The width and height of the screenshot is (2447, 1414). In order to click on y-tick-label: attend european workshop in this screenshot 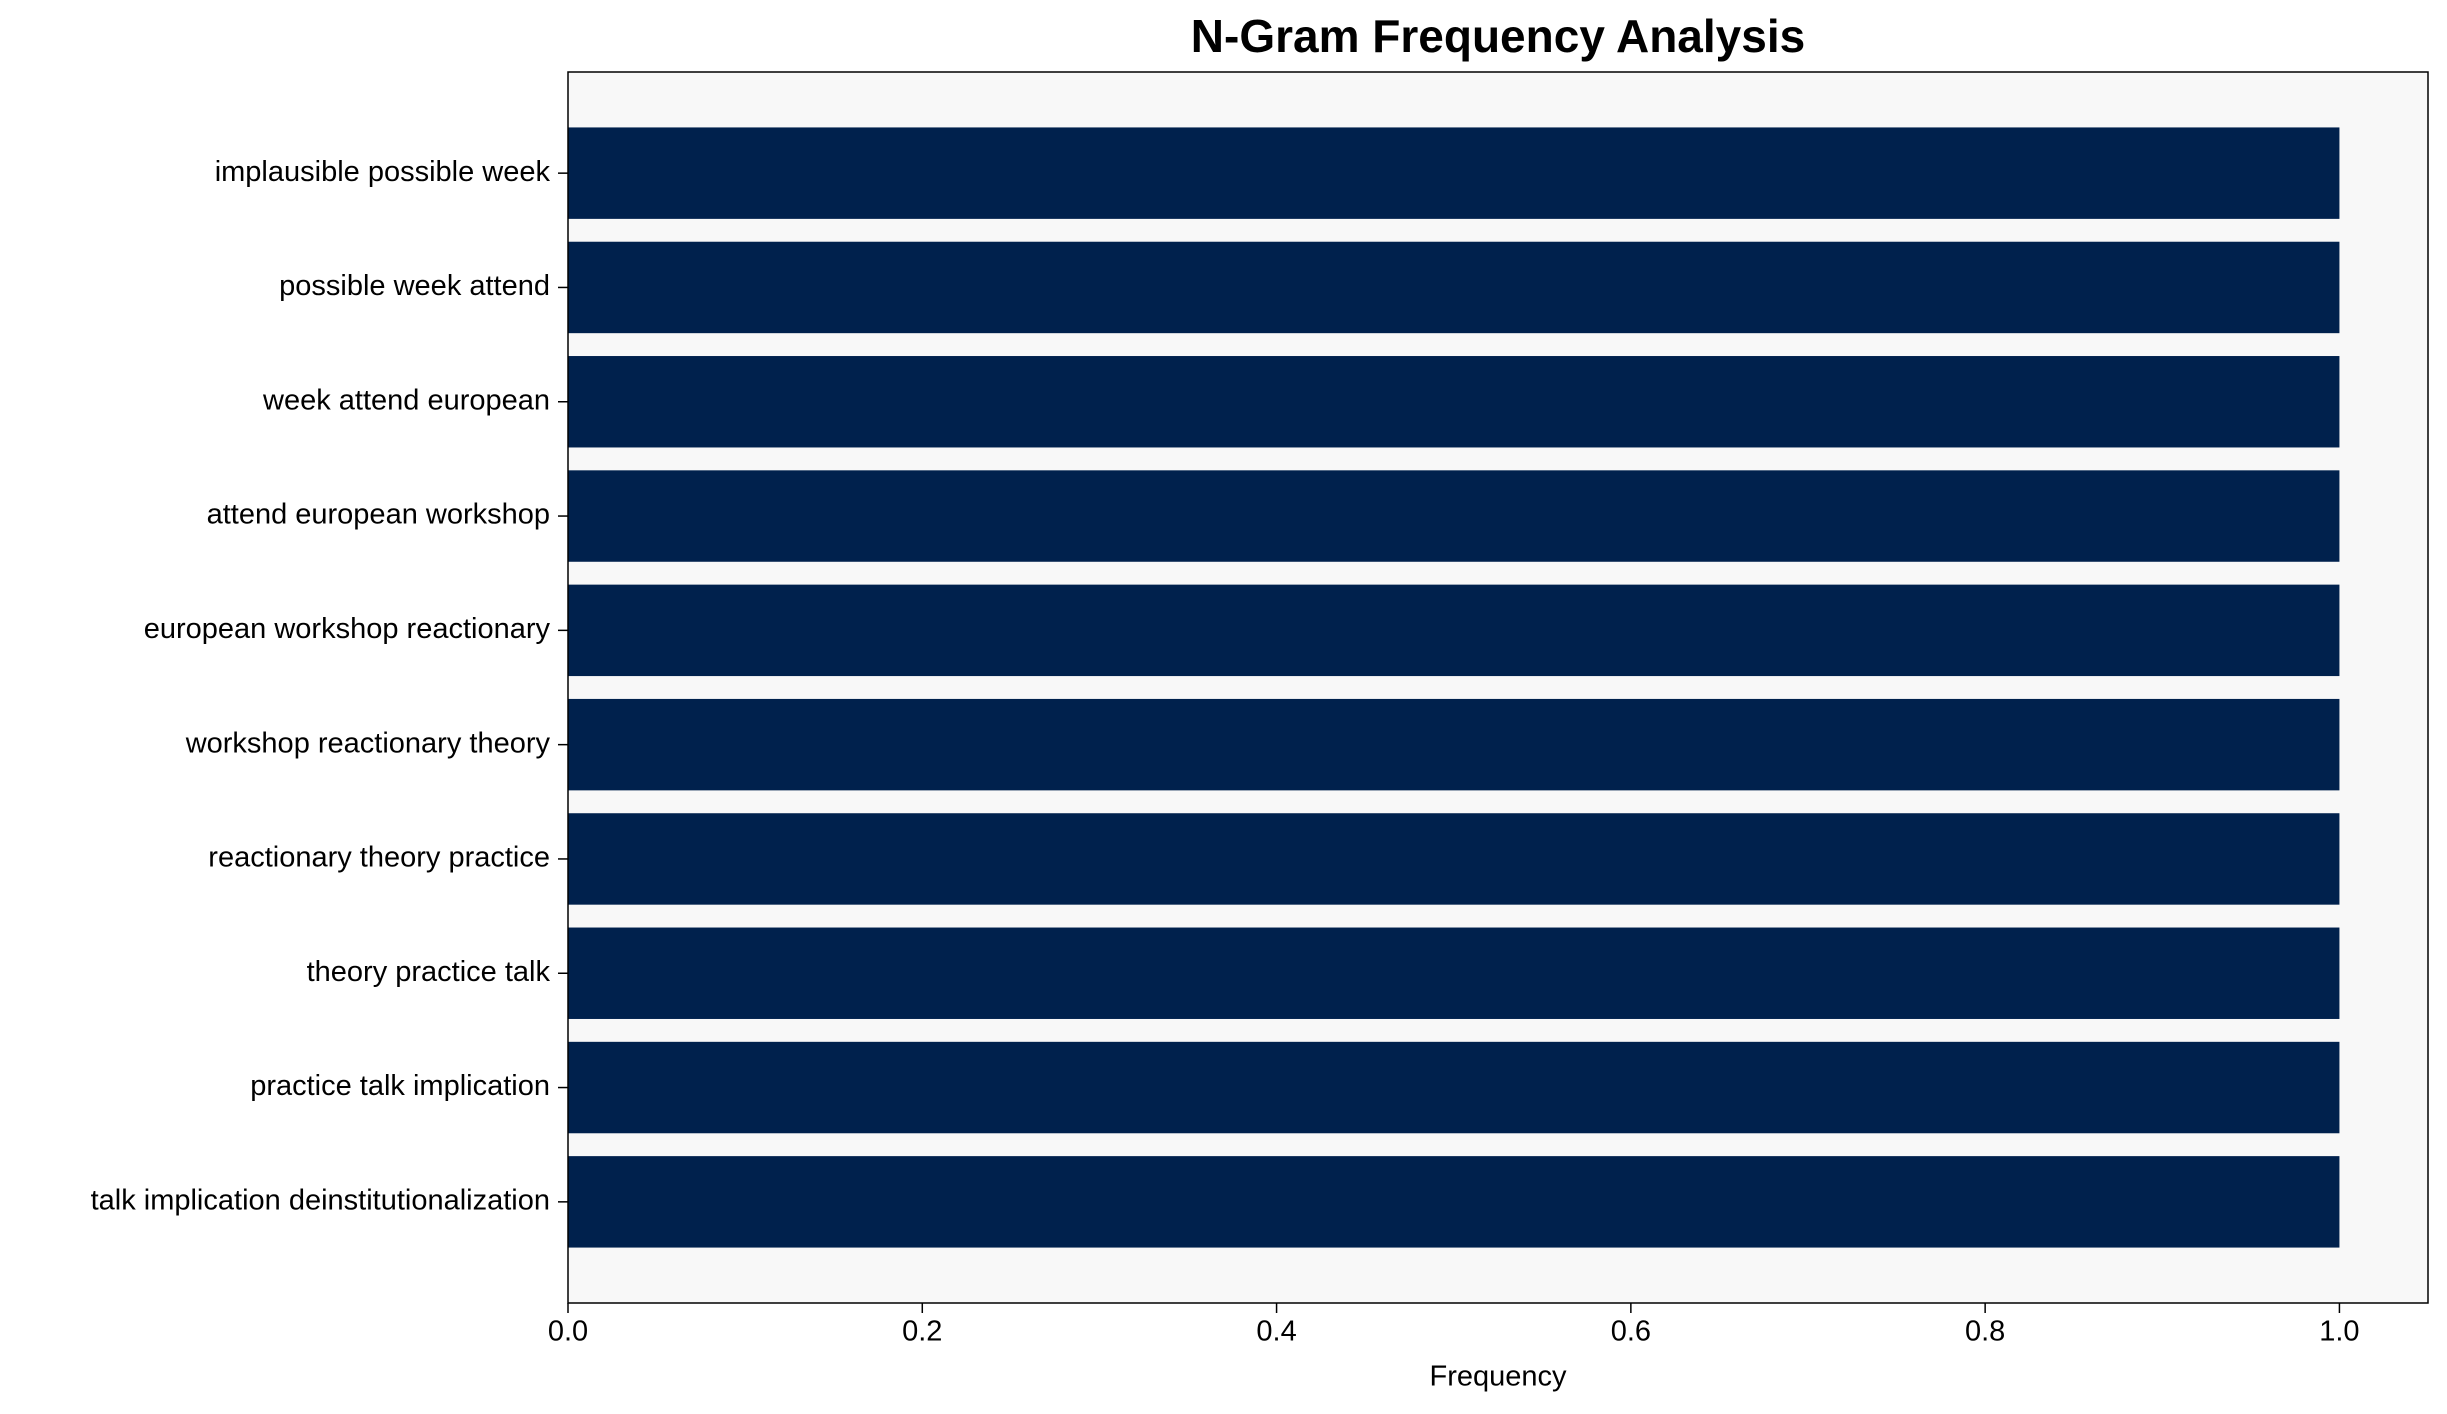, I will do `click(378, 515)`.